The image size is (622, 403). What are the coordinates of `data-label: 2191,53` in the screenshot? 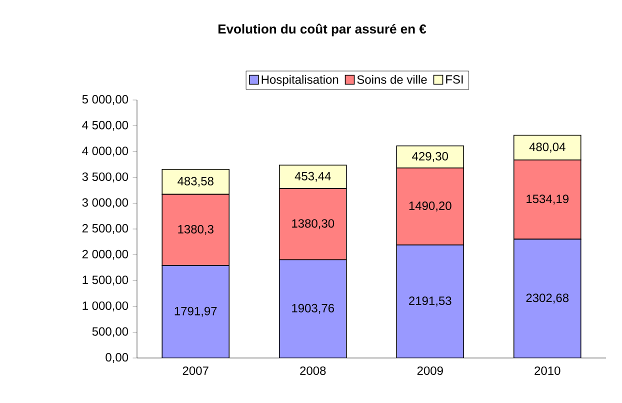 It's located at (430, 301).